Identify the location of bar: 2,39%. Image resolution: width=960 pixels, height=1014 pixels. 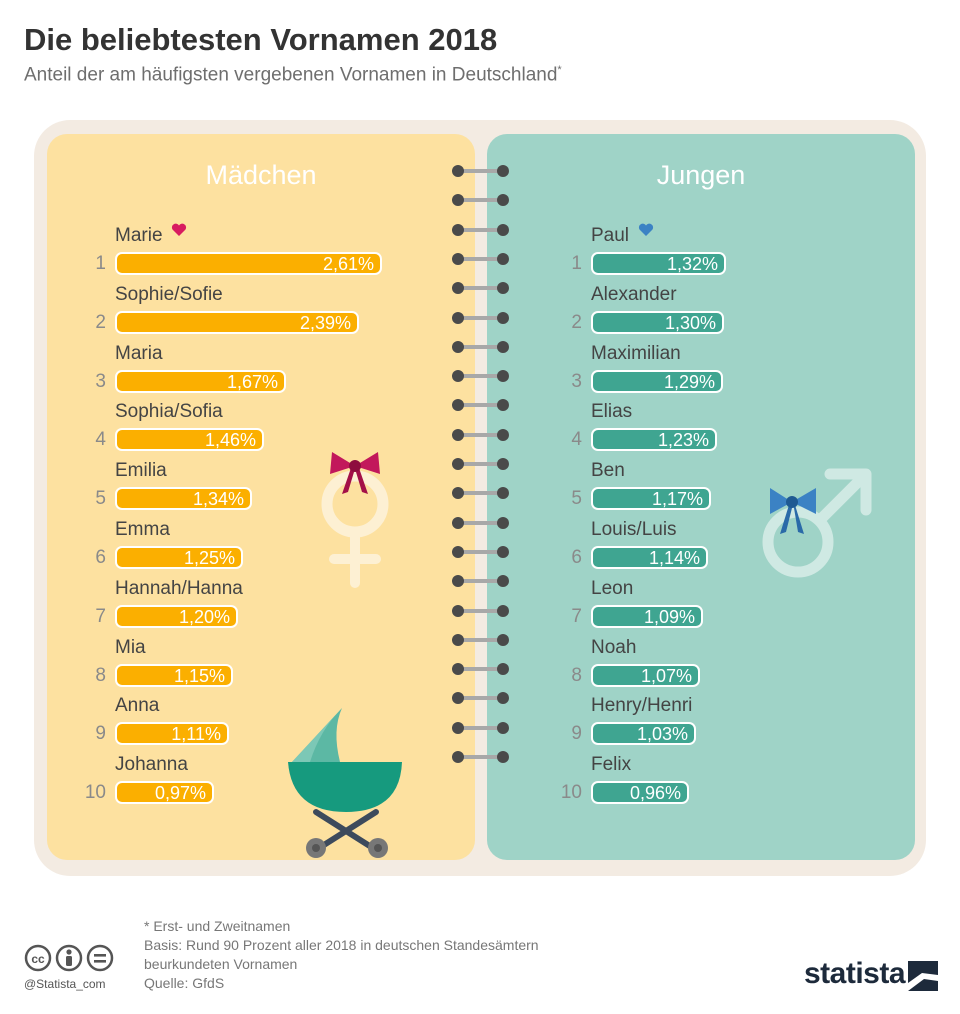
(237, 322).